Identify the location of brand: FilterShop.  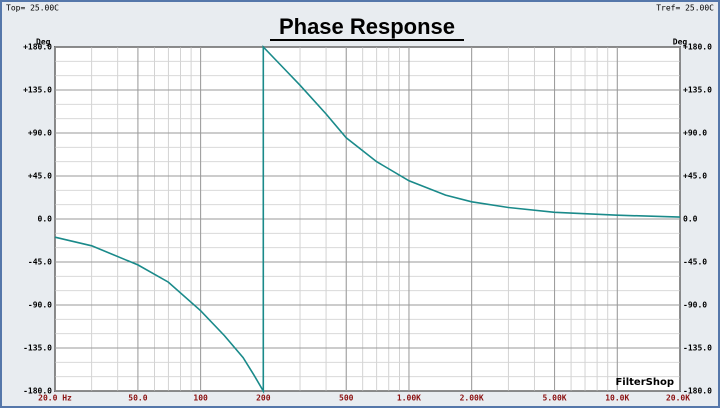
(644, 382).